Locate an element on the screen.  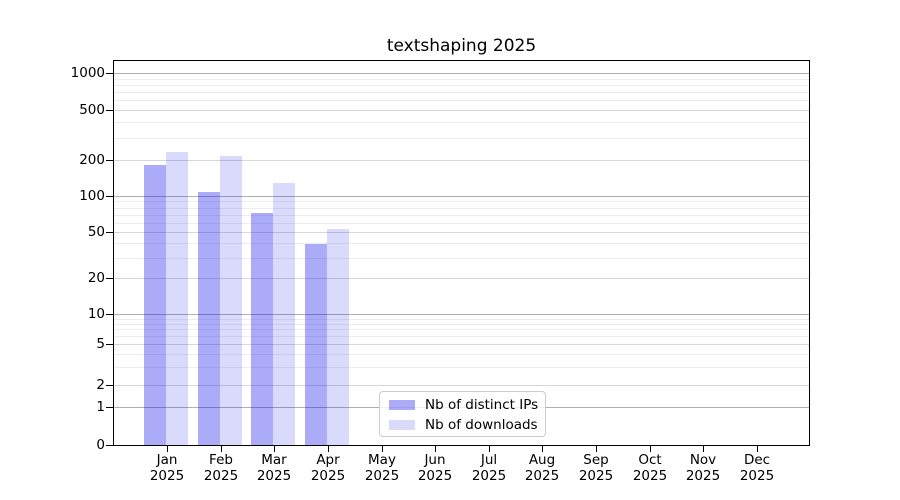
x-tick-year-dec: 2025 is located at coordinates (757, 476).